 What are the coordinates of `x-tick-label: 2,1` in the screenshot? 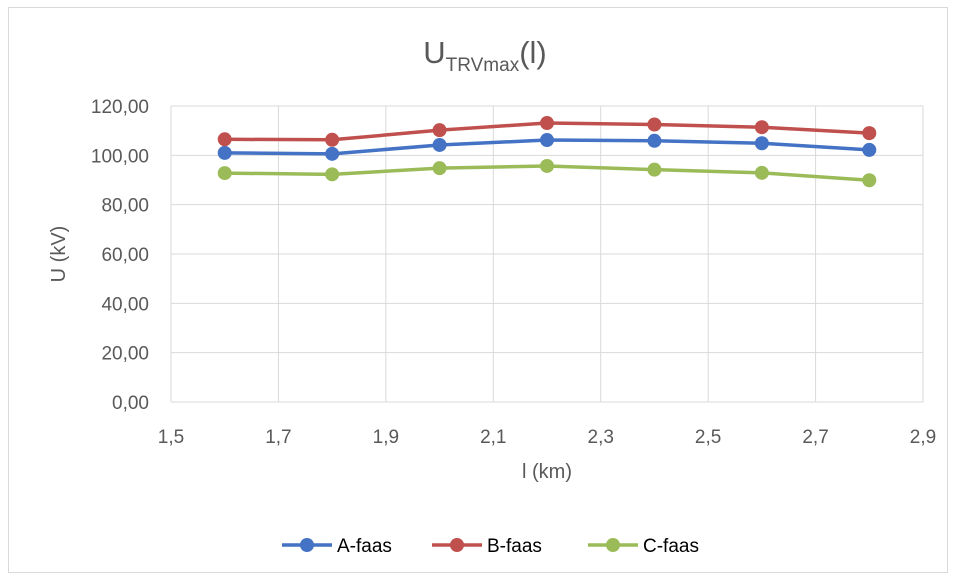 It's located at (493, 437).